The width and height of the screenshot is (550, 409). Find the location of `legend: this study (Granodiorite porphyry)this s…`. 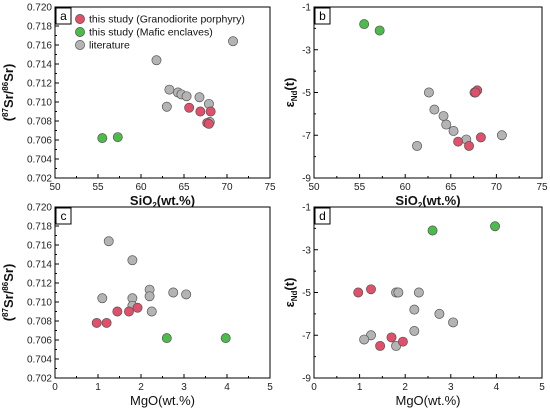

legend: this study (Granodiorite porphyry)this s… is located at coordinates (160, 33).